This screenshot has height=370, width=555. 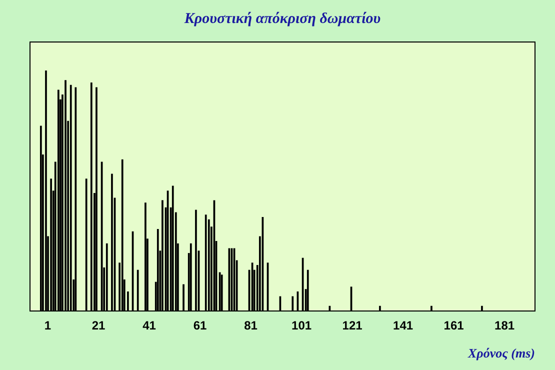 What do you see at coordinates (48, 325) in the screenshot?
I see `x-tick-label: 1` at bounding box center [48, 325].